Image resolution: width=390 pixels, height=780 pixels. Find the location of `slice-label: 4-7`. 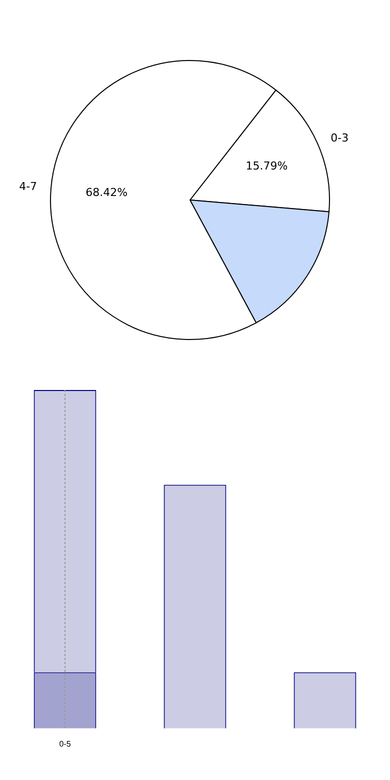

slice-label: 4-7 is located at coordinates (28, 186).